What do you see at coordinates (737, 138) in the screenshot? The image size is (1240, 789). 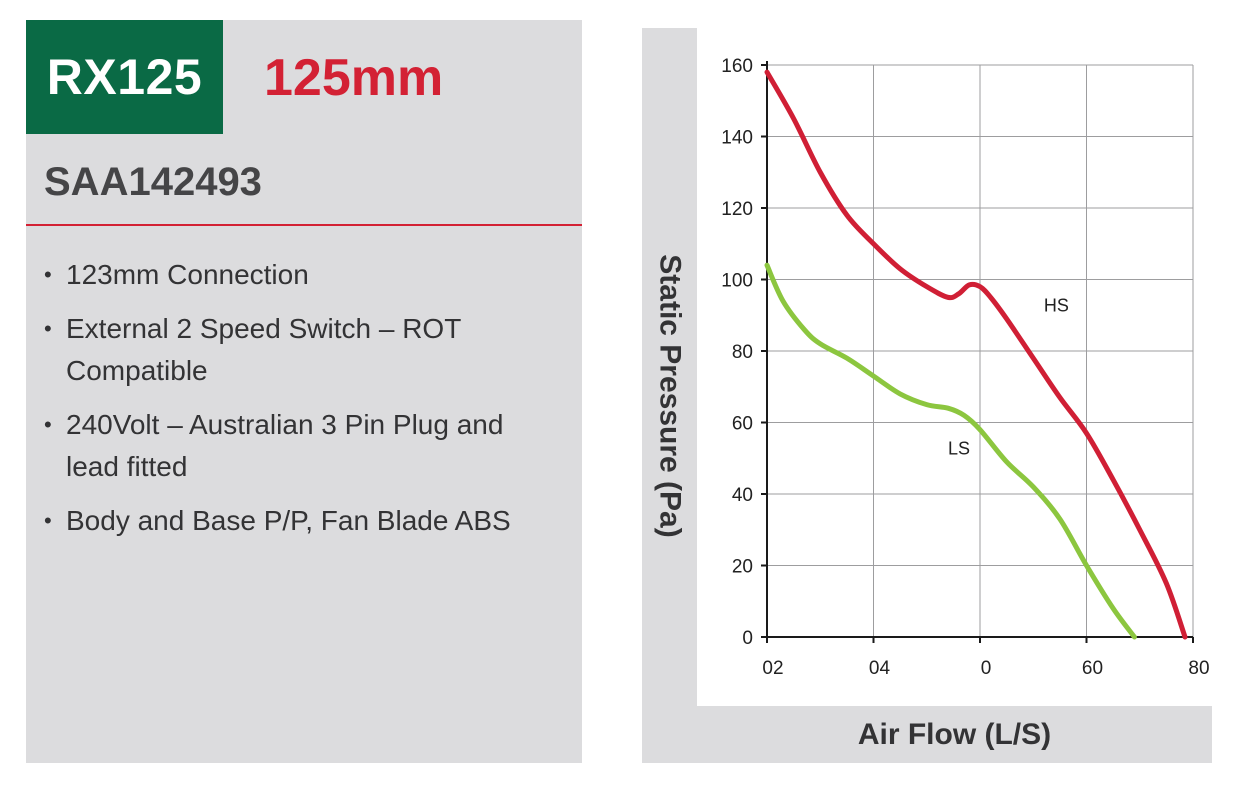 I see `y-tick-label: 140` at bounding box center [737, 138].